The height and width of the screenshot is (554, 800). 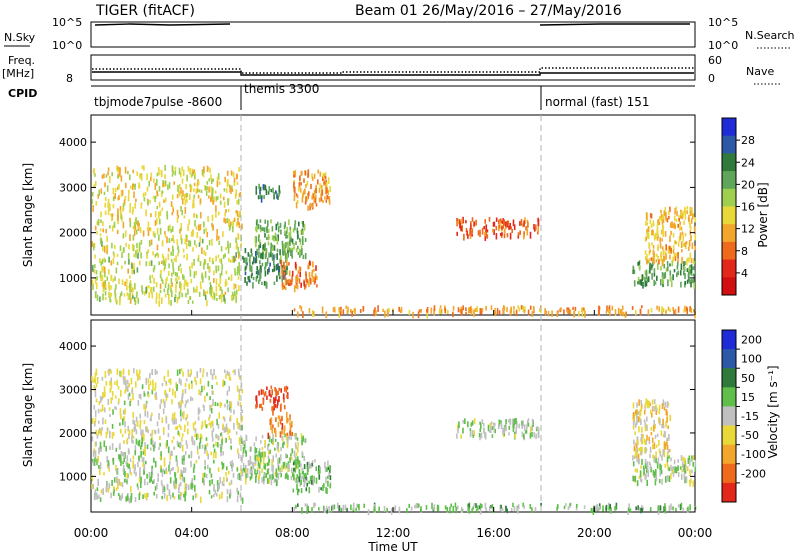 I want to click on y-tick-label: 2000, so click(x=73, y=233).